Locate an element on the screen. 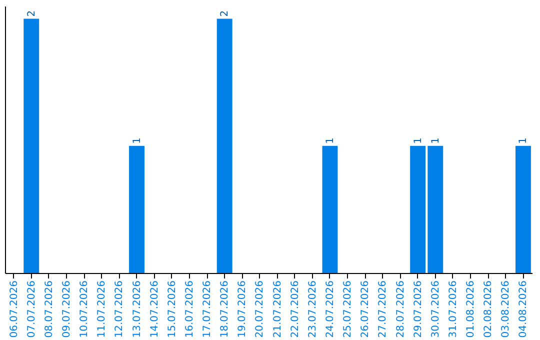 This screenshot has height=340, width=540. x-tick-label: 06.07.2026 is located at coordinates (14, 309).